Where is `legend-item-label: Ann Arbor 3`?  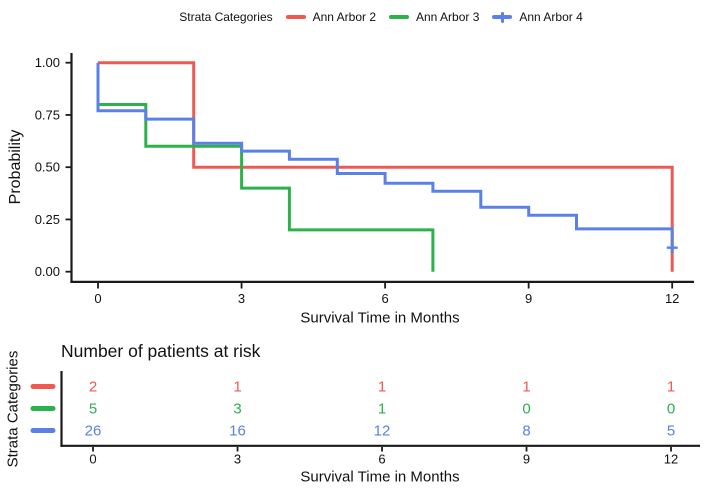 legend-item-label: Ann Arbor 3 is located at coordinates (448, 17).